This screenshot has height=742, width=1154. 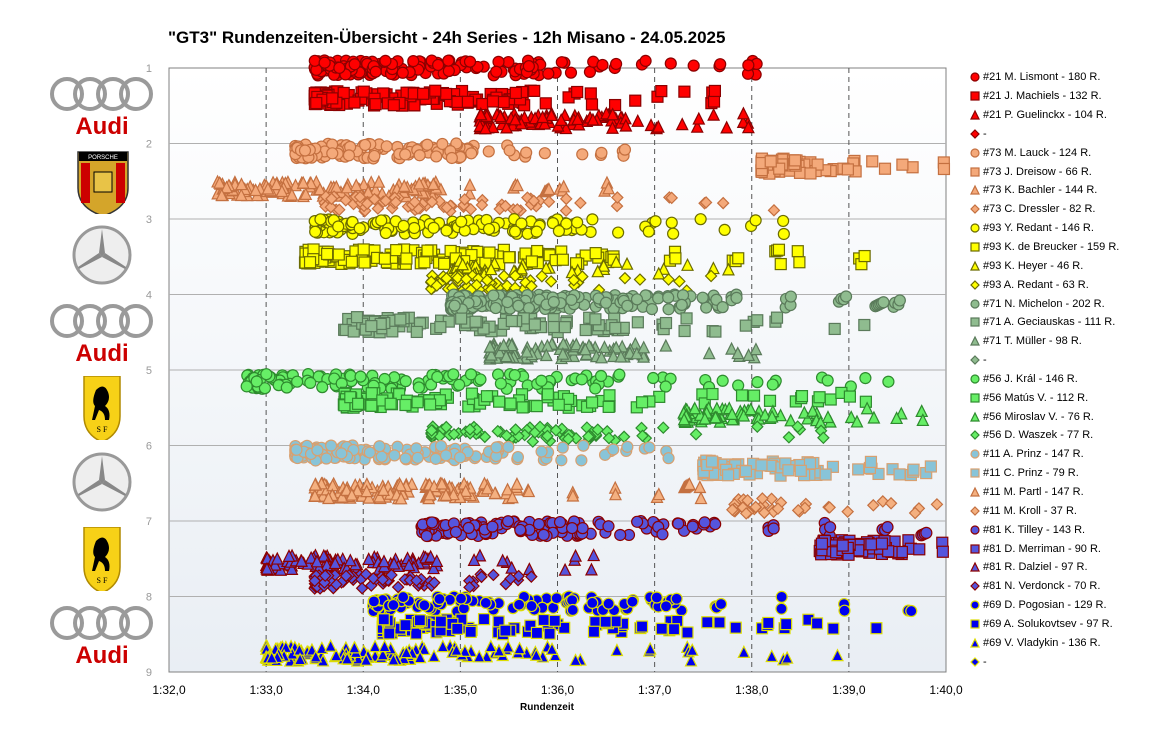 I want to click on legend-item: #93 K. Heyer - 46 R., so click(x=1061, y=265).